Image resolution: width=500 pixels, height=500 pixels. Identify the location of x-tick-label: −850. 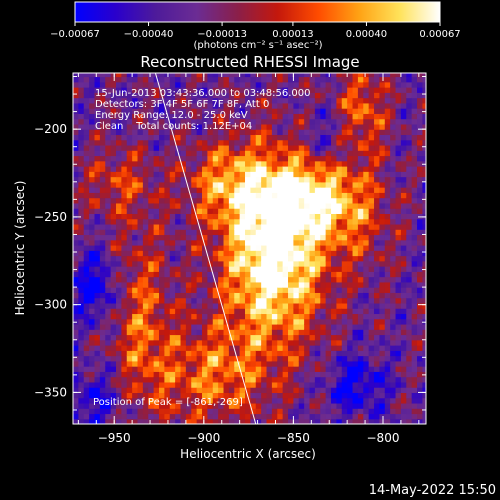
(293, 438).